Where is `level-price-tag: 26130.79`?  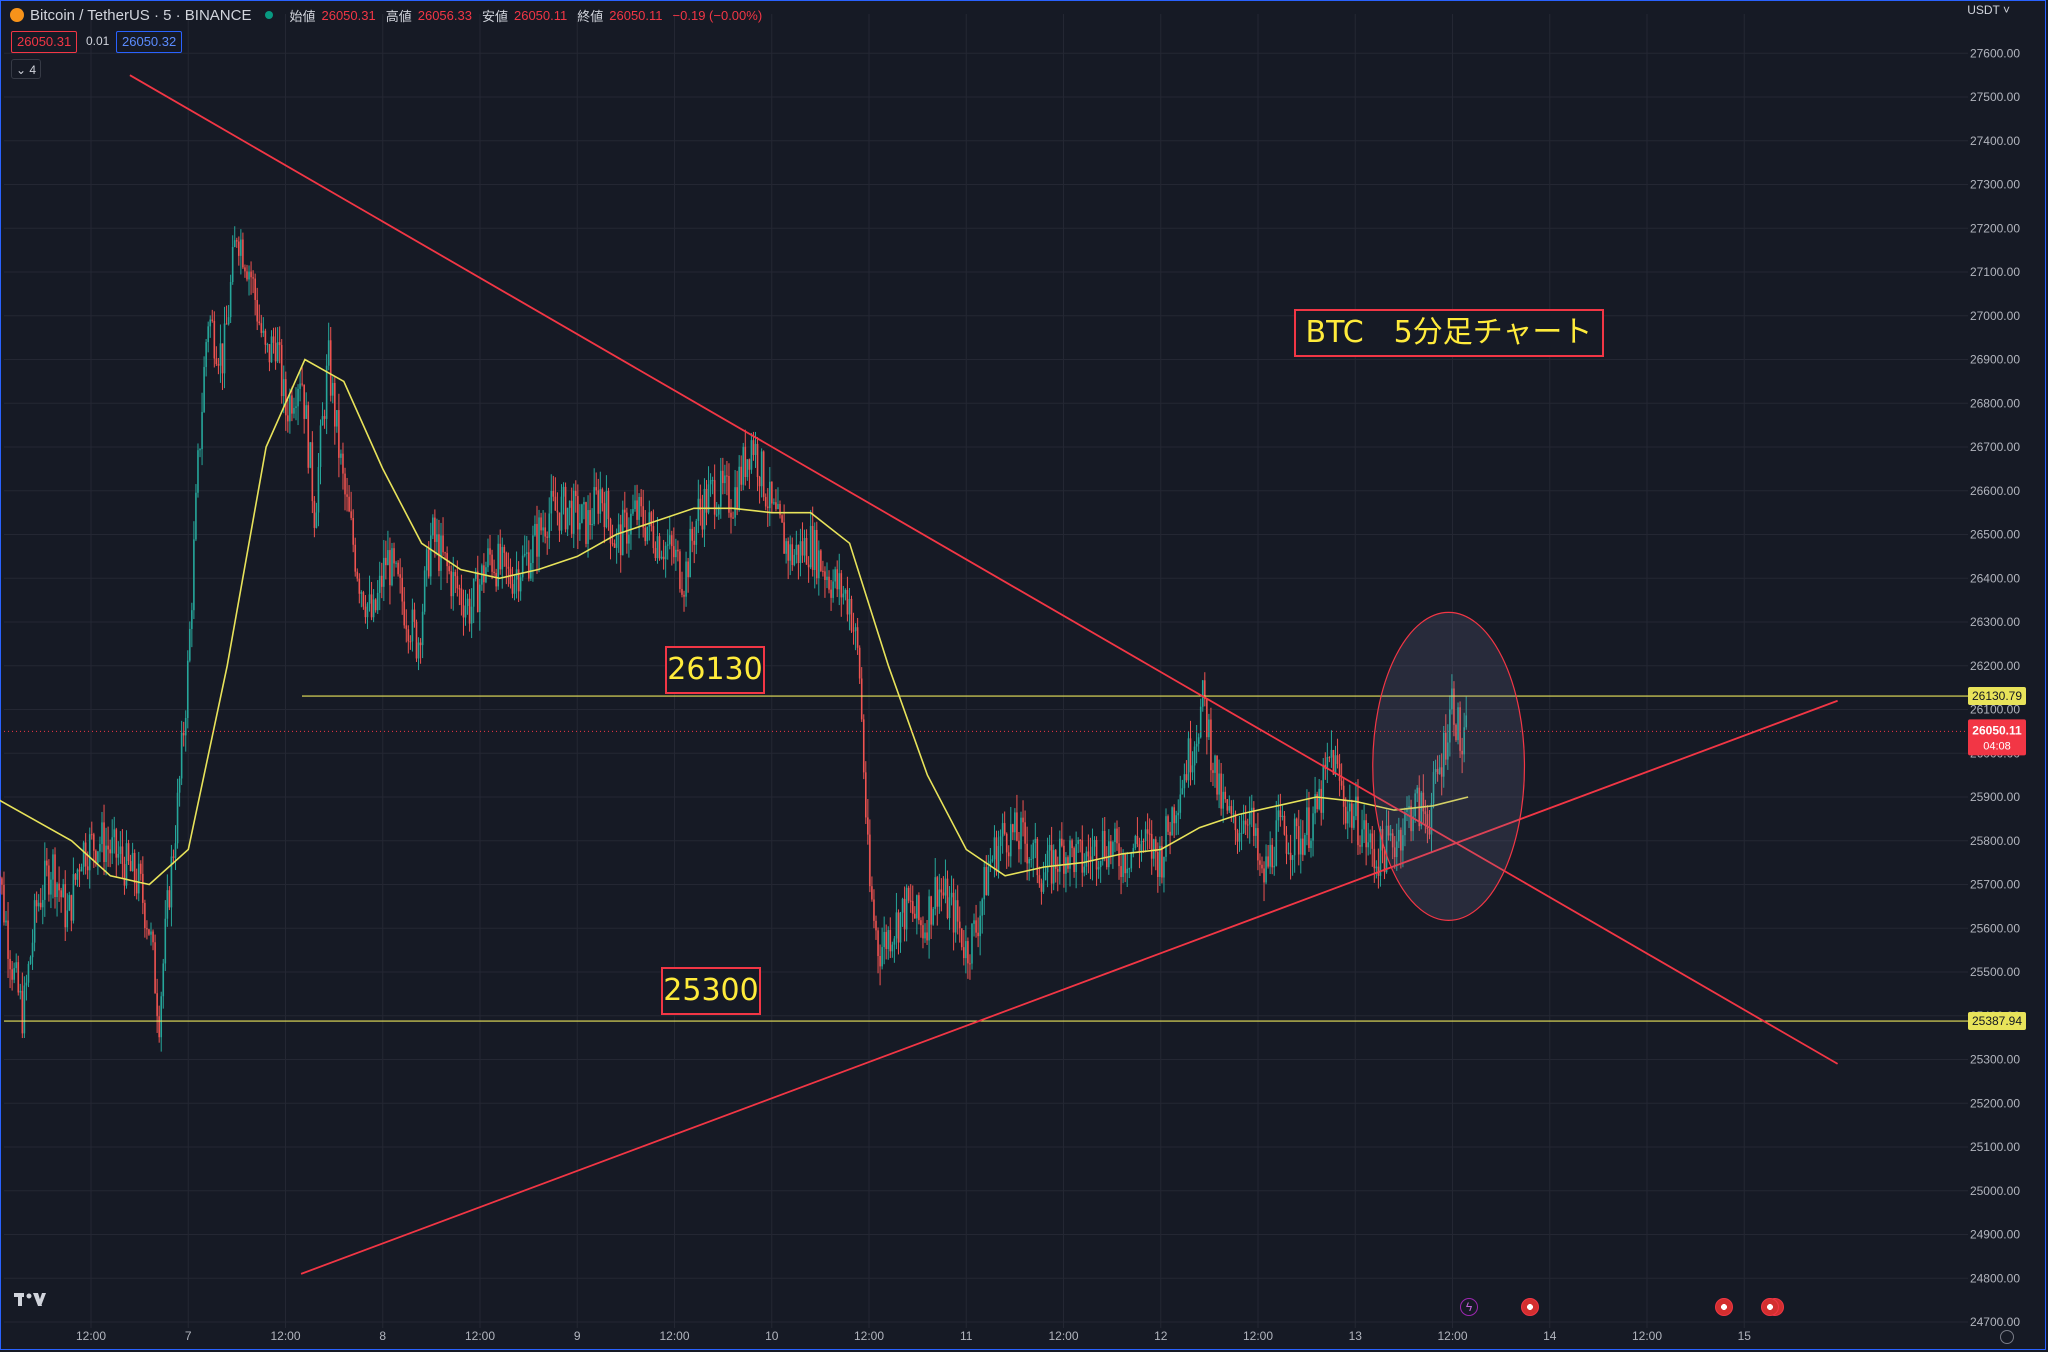
level-price-tag: 26130.79 is located at coordinates (1997, 696).